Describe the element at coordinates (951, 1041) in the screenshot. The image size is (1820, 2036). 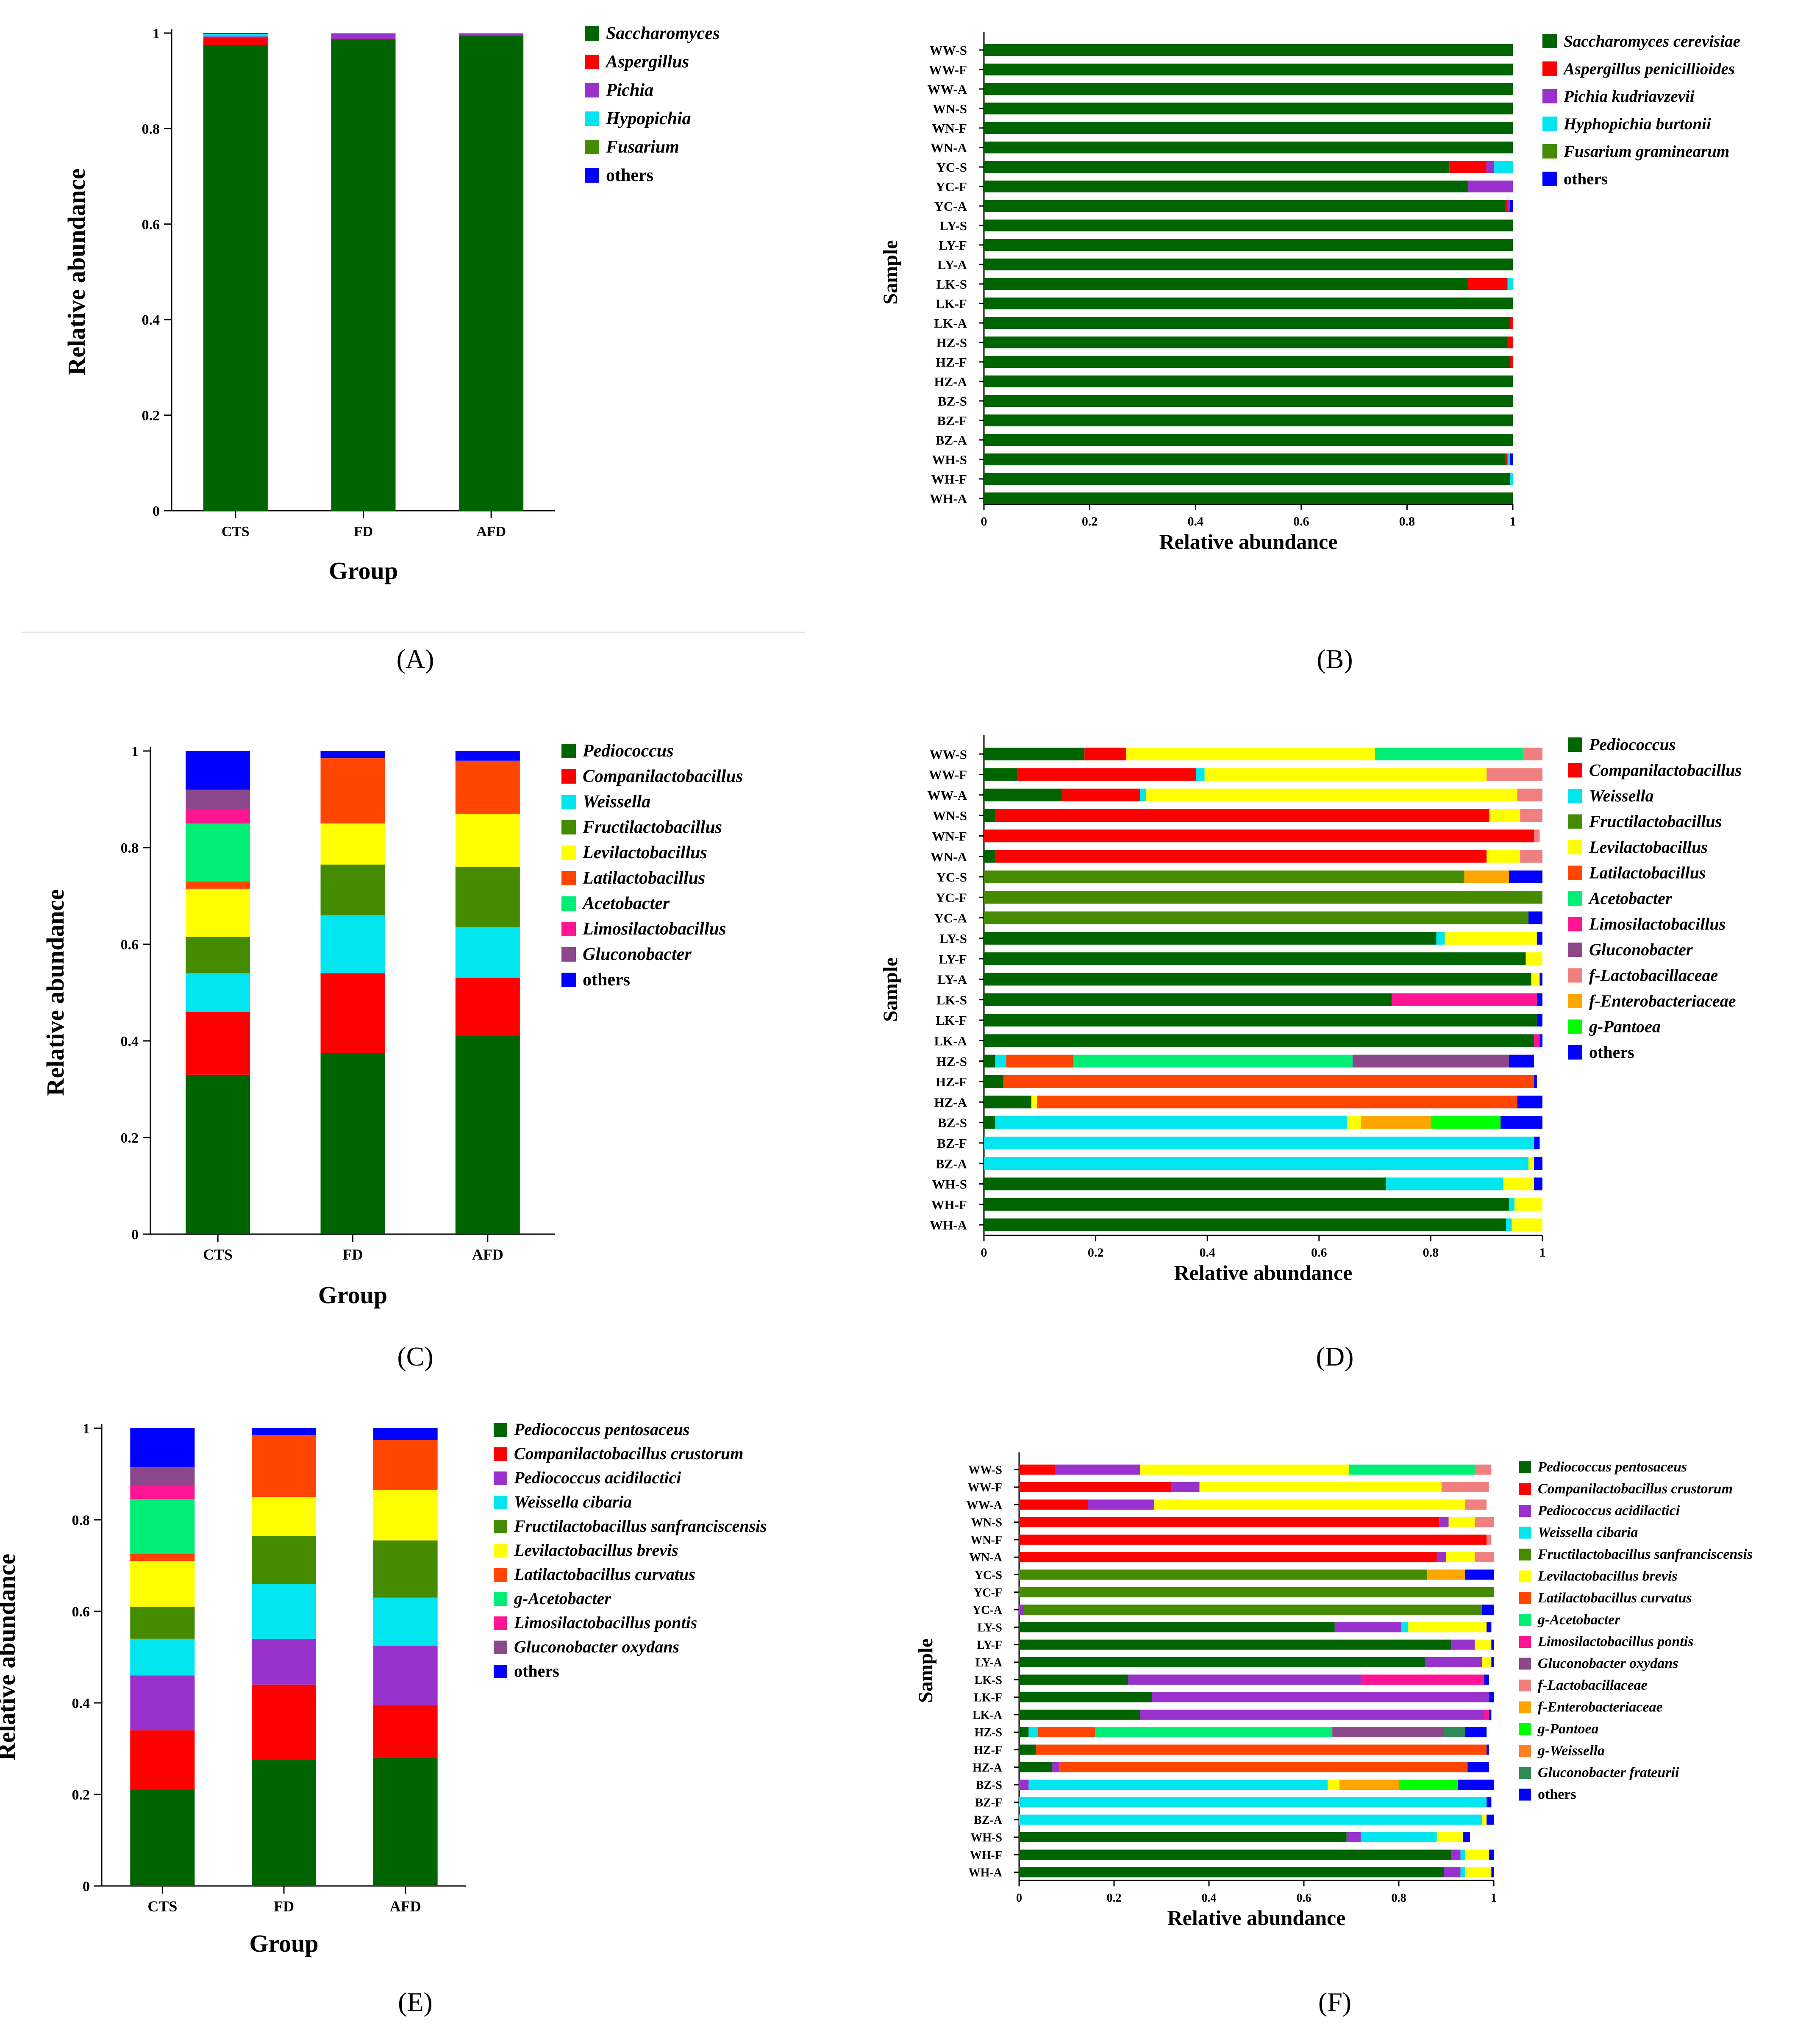
I see `chart-d-ytick-label: LK-A` at that location.